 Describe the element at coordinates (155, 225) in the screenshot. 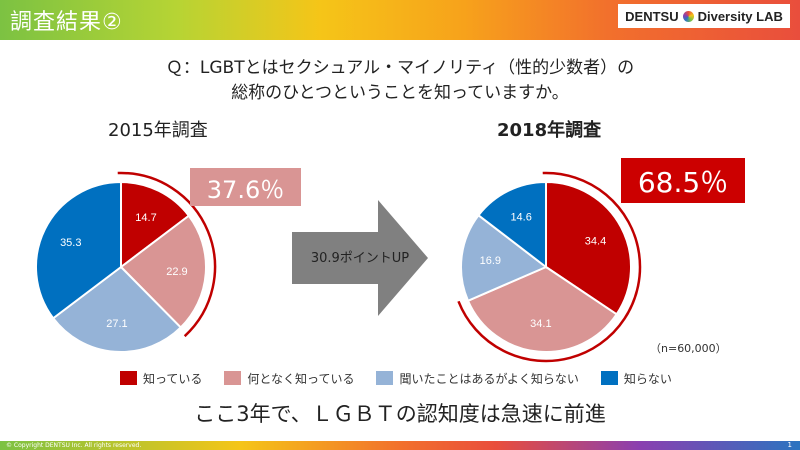

I see `pie-slice-2015-know` at that location.